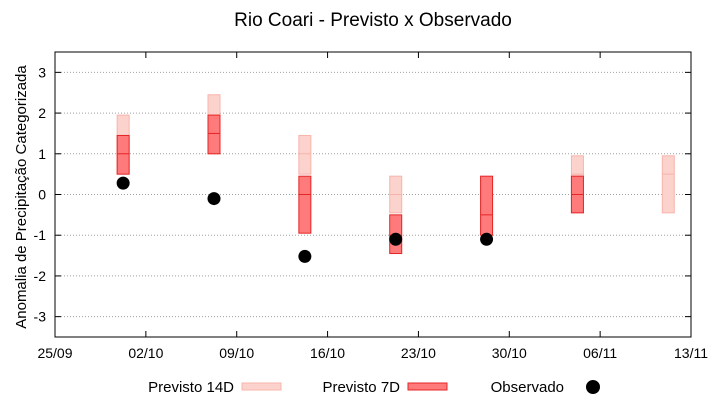 The width and height of the screenshot is (720, 400). I want to click on x-tick-label: 13/11, so click(691, 353).